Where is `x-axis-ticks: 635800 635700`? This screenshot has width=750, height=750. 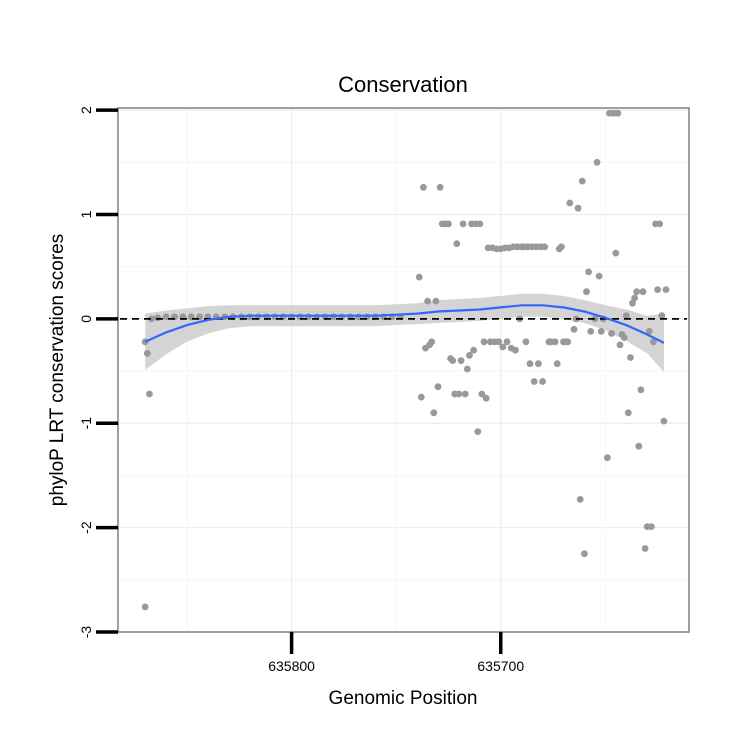
x-axis-ticks: 635800 635700 is located at coordinates (396, 653).